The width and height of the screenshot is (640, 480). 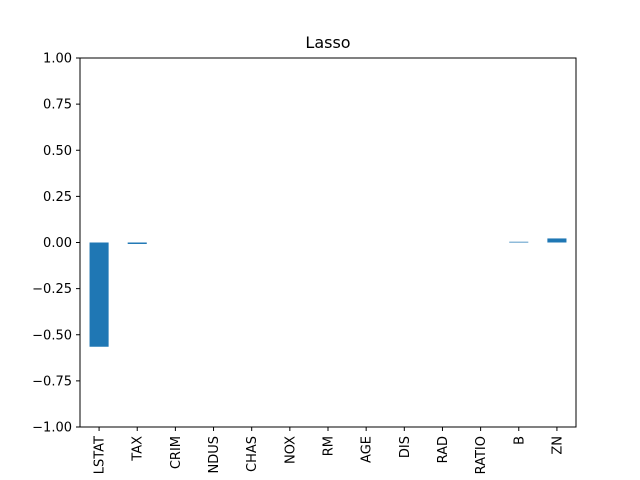 I want to click on y-tick-label: 0.00, so click(x=57, y=243).